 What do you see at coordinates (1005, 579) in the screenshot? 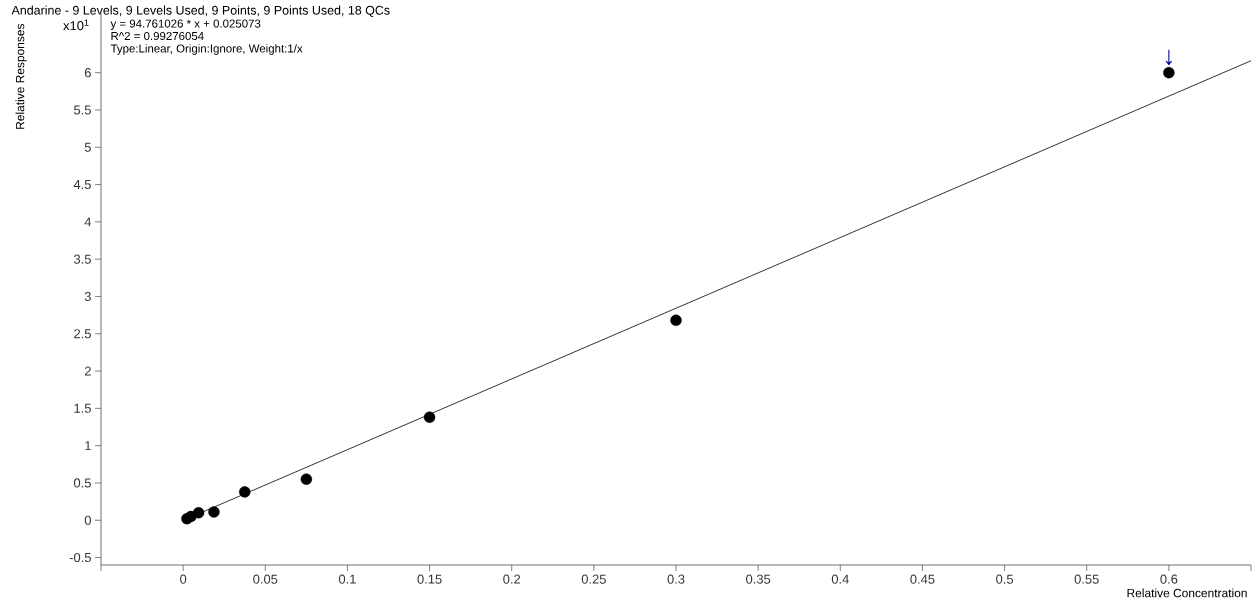
I see `x-tick-label: 0.5` at bounding box center [1005, 579].